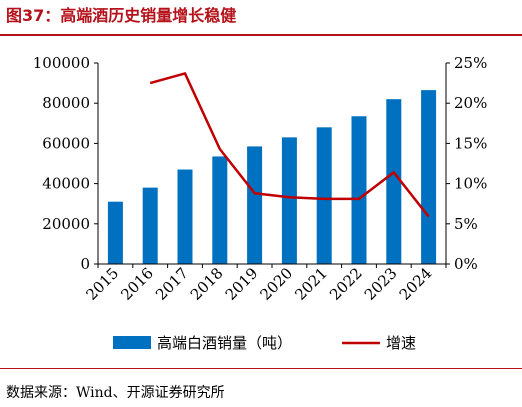 Image resolution: width=522 pixels, height=407 pixels. What do you see at coordinates (66, 103) in the screenshot?
I see `left-tick-label: 80000` at bounding box center [66, 103].